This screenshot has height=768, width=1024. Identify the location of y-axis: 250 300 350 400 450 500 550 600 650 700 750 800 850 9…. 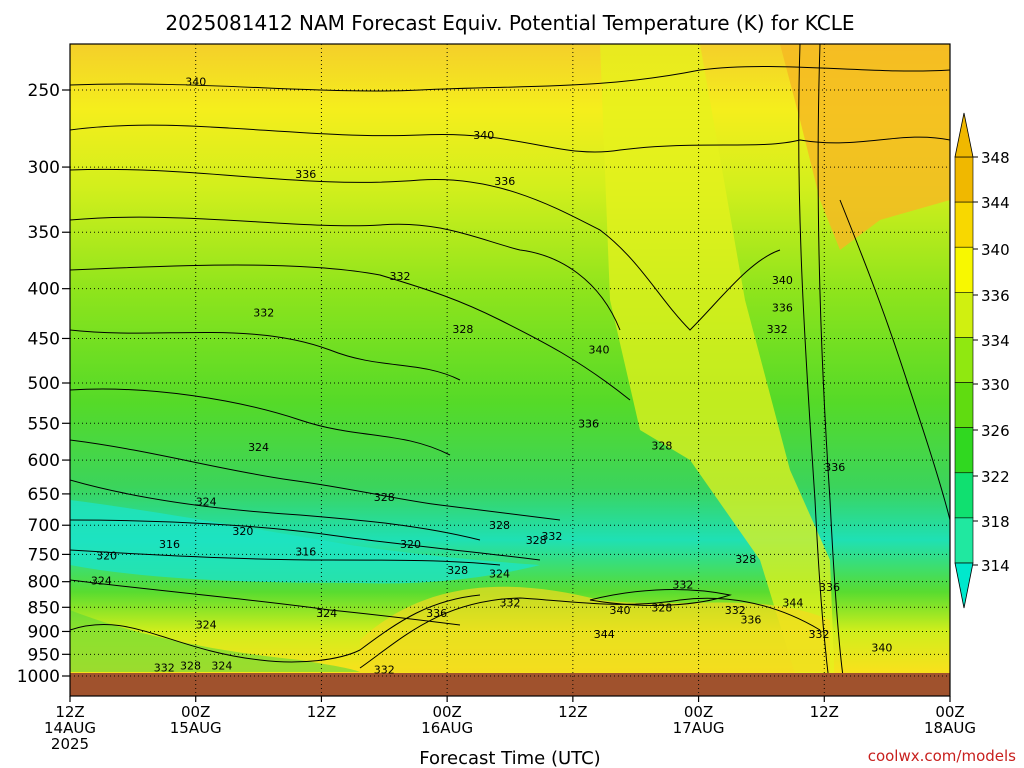
(43, 384).